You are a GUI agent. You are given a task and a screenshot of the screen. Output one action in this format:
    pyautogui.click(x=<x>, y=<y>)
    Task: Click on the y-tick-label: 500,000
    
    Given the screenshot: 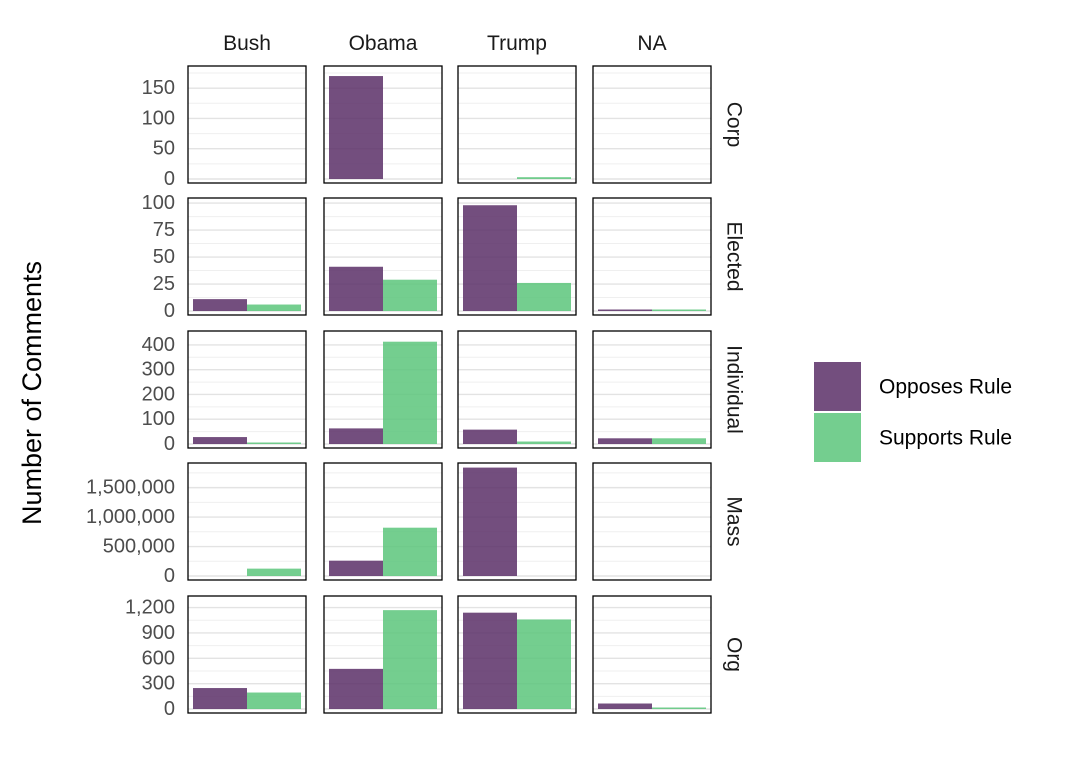 What is the action you would take?
    pyautogui.click(x=139, y=547)
    